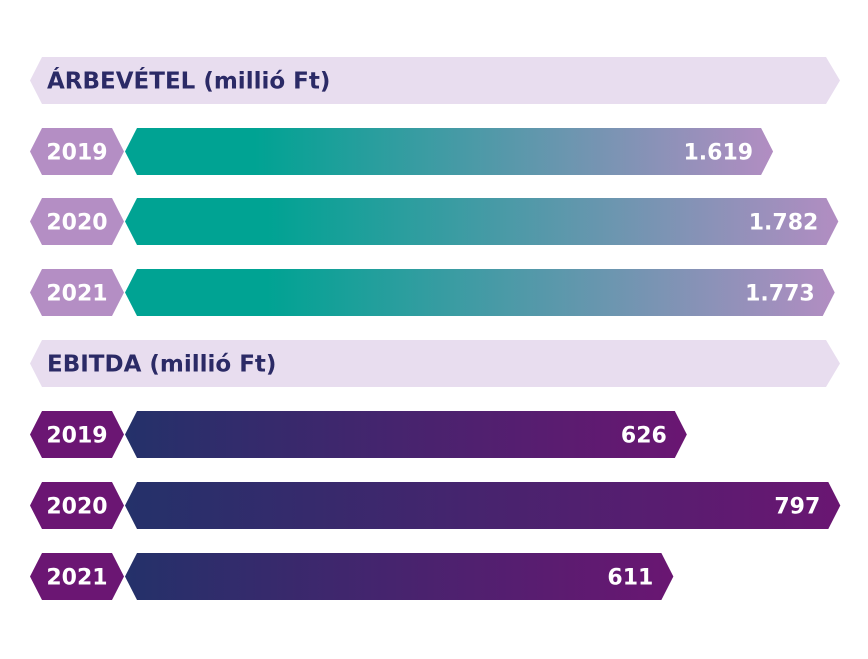  Describe the element at coordinates (161, 365) in the screenshot. I see `section-title: EBITDA (millió Ft)` at that location.